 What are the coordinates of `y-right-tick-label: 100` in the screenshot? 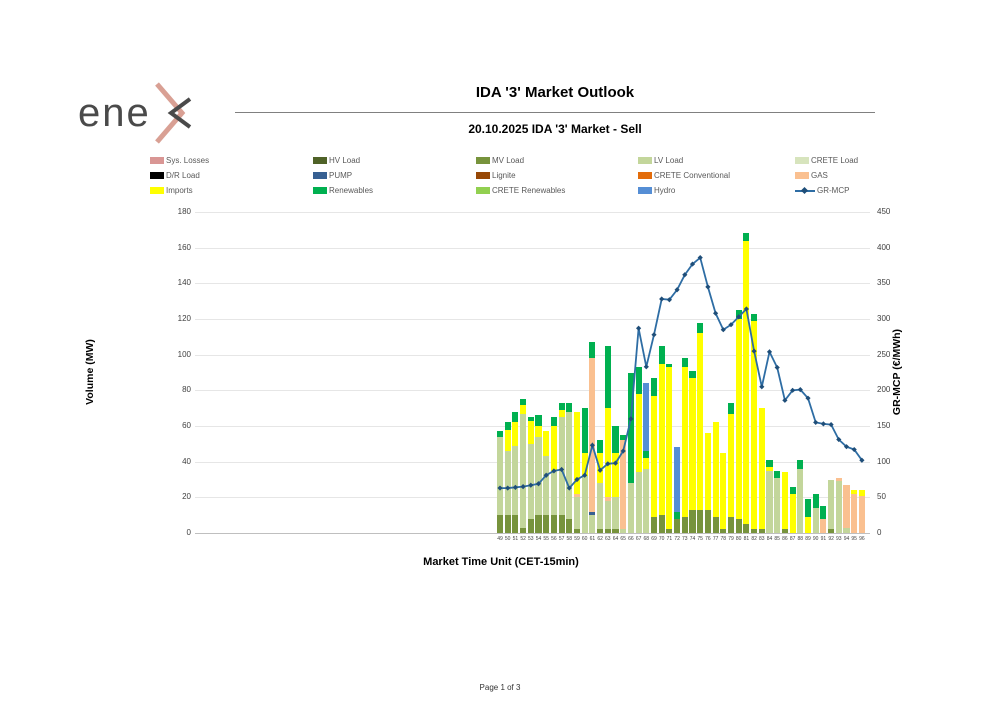 It's located at (884, 461).